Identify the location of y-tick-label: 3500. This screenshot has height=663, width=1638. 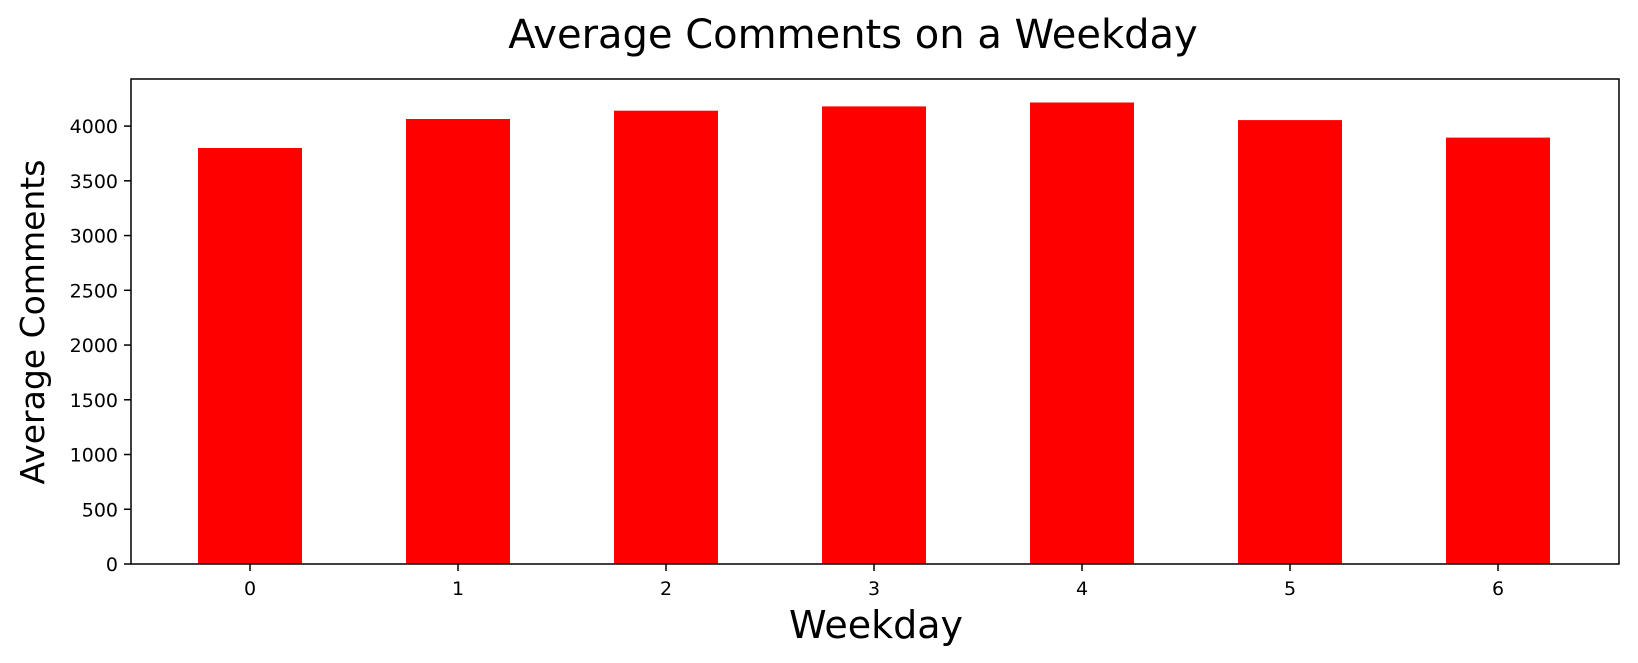
(94, 182).